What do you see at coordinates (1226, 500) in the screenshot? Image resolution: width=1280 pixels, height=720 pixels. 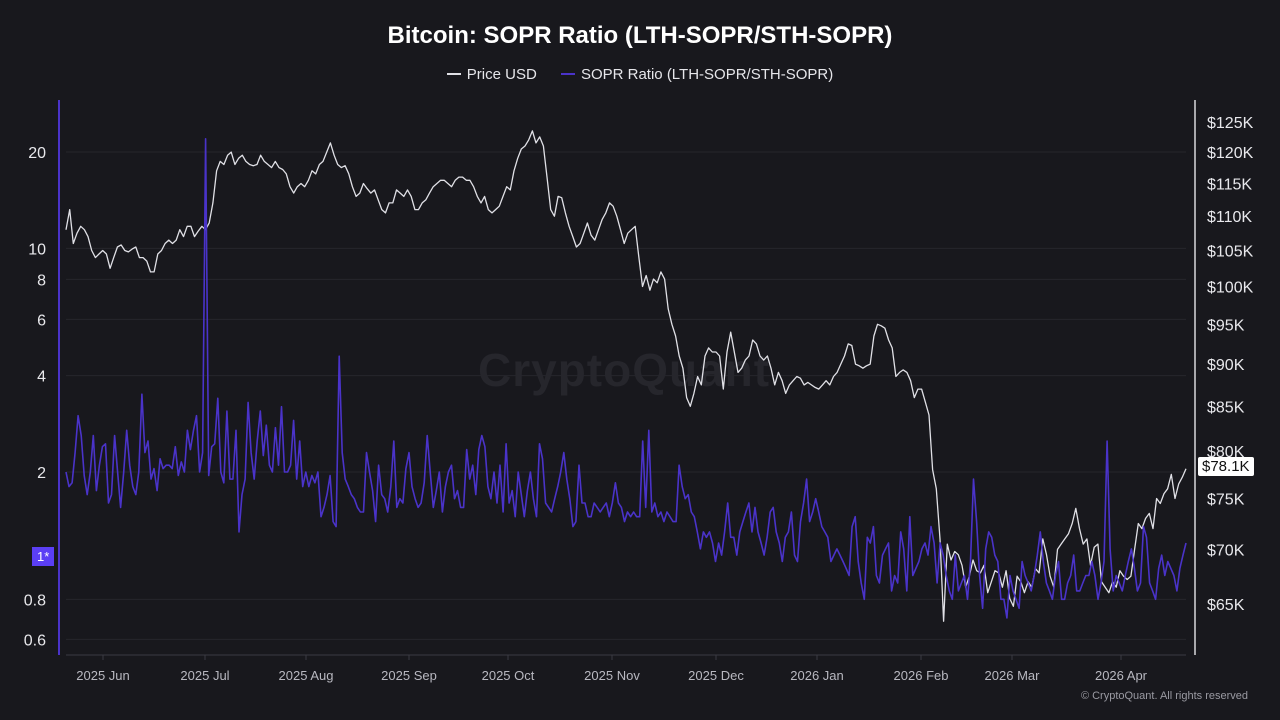 I see `right-tick-label: $75K` at bounding box center [1226, 500].